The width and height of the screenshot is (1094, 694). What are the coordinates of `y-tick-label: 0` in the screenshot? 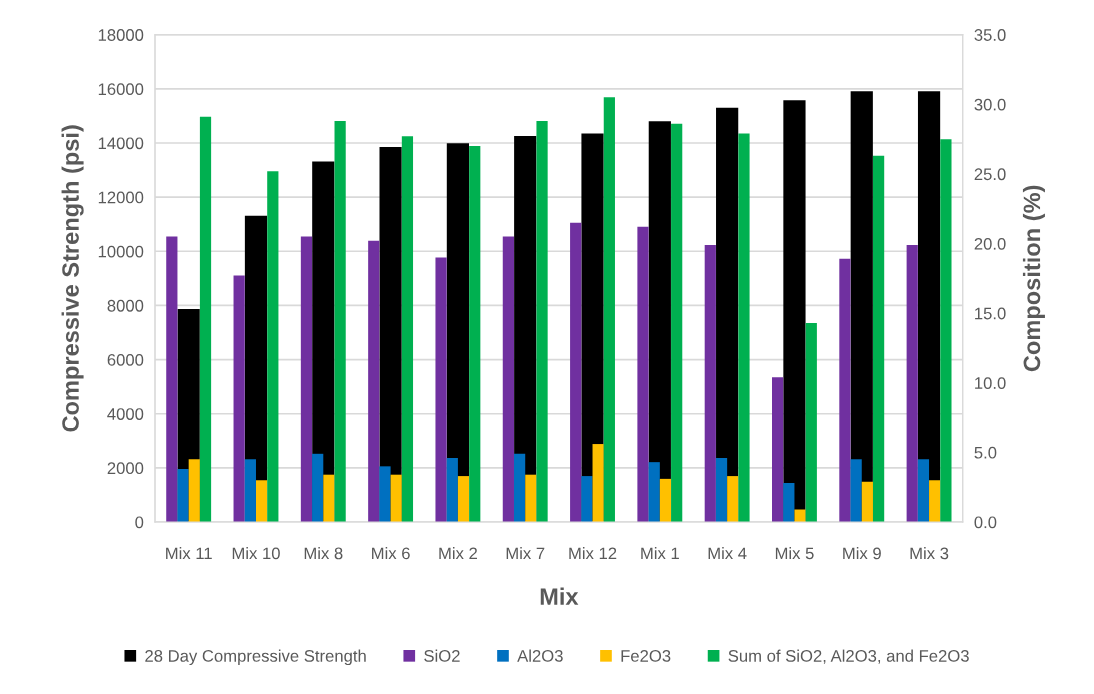 It's located at (139, 522).